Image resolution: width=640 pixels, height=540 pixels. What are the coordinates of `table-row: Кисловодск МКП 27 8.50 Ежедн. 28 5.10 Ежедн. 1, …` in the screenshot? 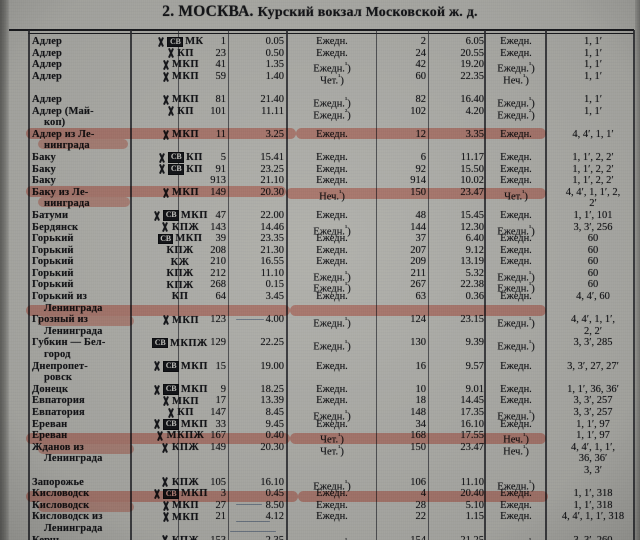 It's located at (320, 506).